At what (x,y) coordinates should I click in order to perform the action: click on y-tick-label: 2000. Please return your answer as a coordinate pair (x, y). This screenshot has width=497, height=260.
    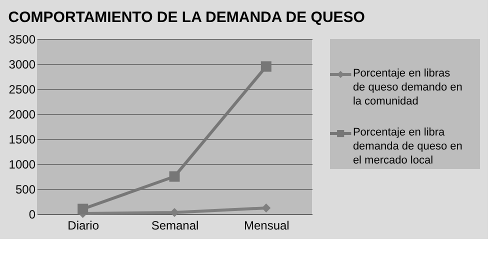
    Looking at the image, I should click on (22, 115).